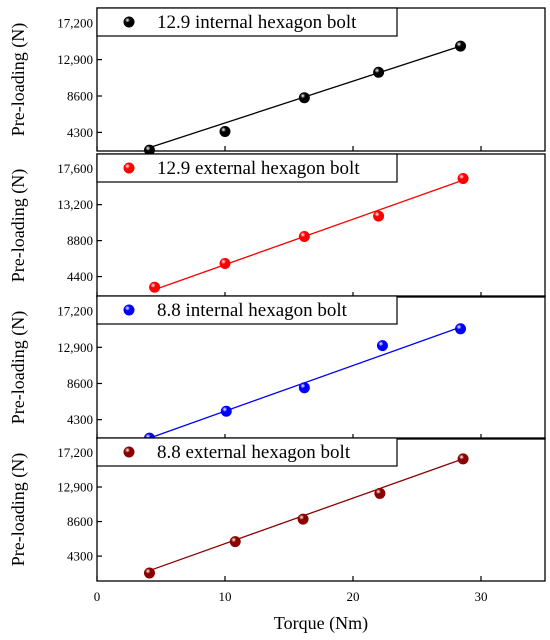  I want to click on x-axis: 0 10 20 30, so click(291, 596).